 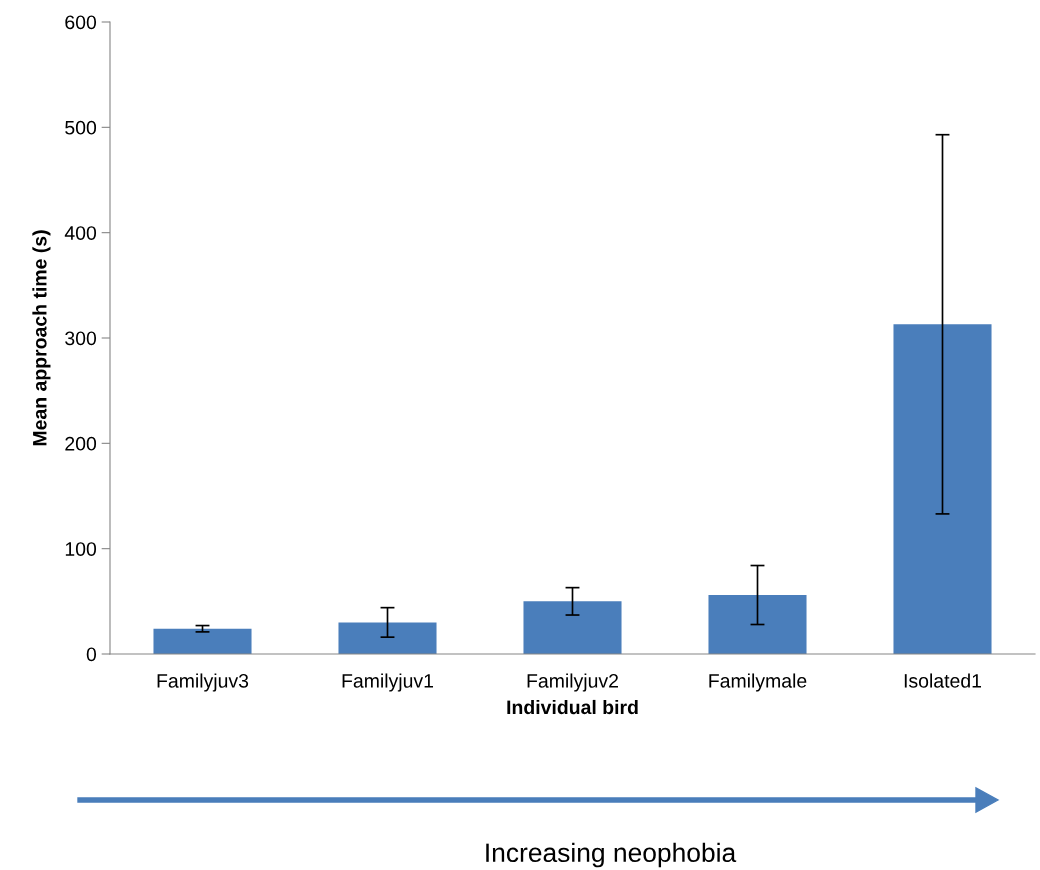 What do you see at coordinates (203, 682) in the screenshot?
I see `x-tick-label: Familyjuv3` at bounding box center [203, 682].